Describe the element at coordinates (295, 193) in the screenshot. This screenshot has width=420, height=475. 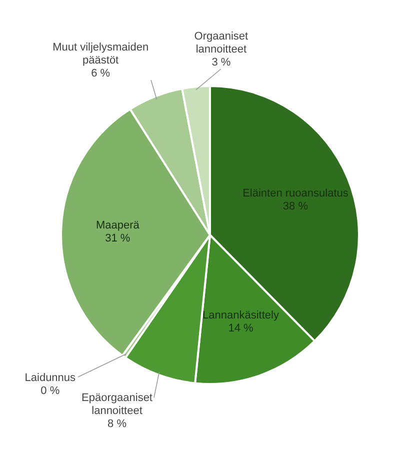
I see `slice-label: Eläinten ruoansulatus` at that location.